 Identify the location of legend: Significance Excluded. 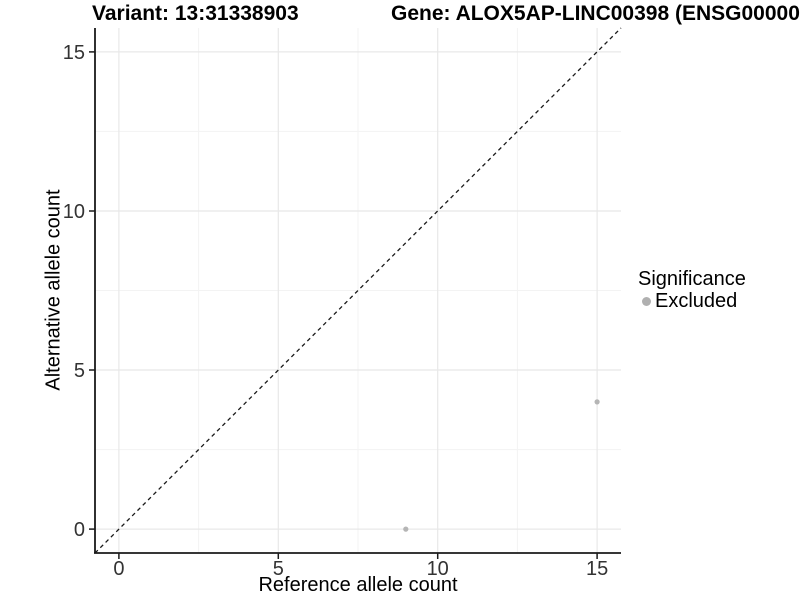
(692, 290).